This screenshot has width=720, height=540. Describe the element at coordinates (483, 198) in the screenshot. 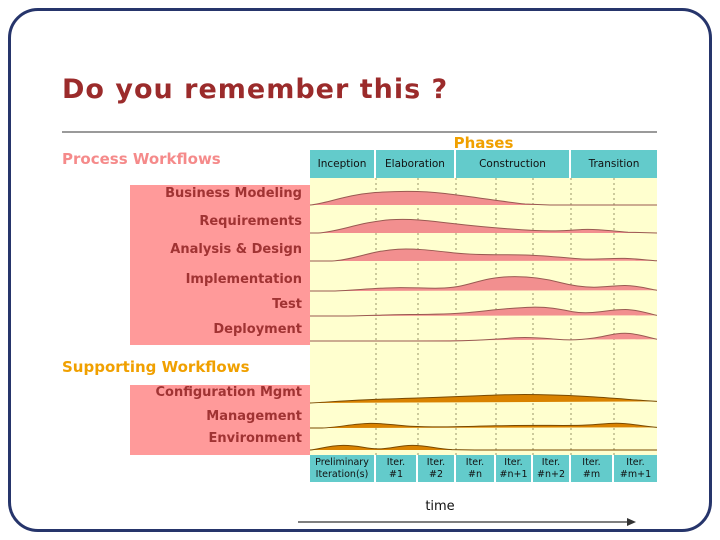

I see `hump-business-modeling` at that location.